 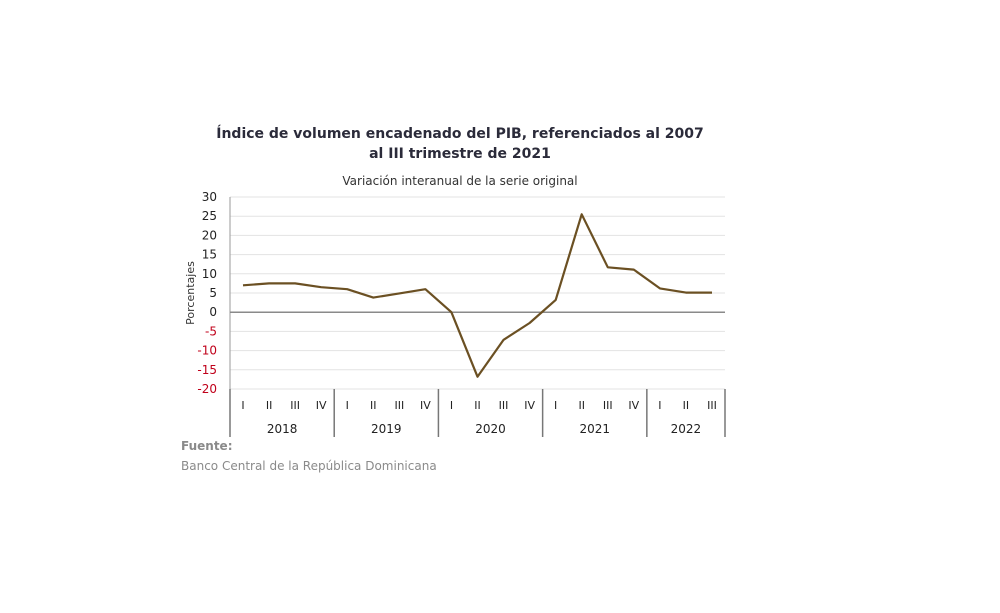 I want to click on y-tick-label: 5, so click(x=213, y=293).